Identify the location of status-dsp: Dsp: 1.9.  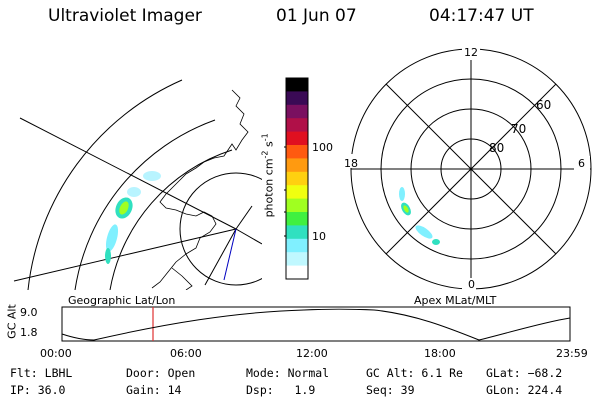
(281, 390).